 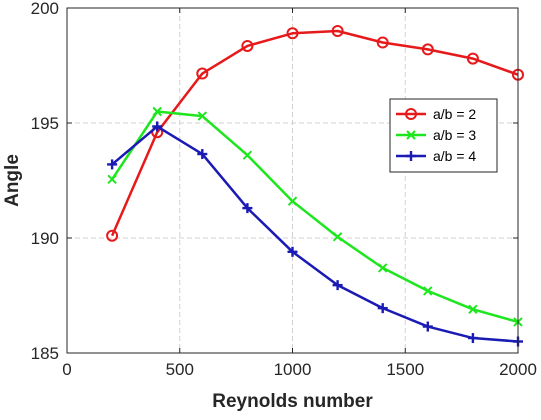 I want to click on y-axis-title: Angle, so click(x=12, y=180).